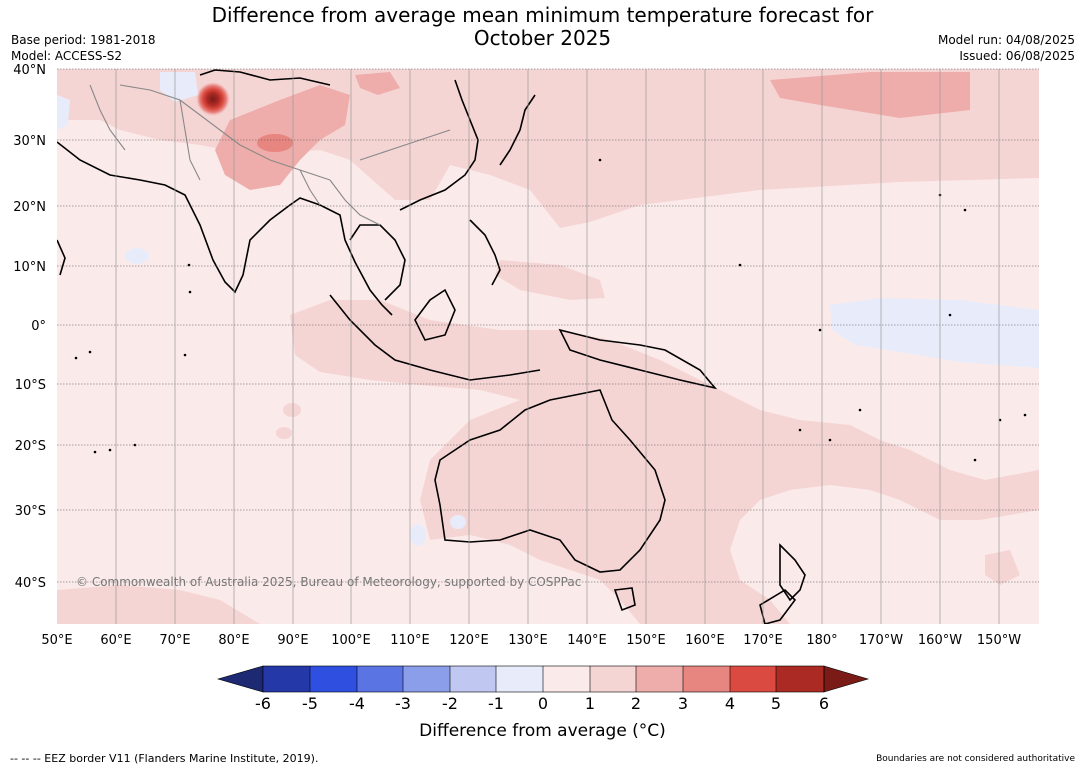 The width and height of the screenshot is (1085, 770). I want to click on anomaly-north-pacific, so click(870, 95).